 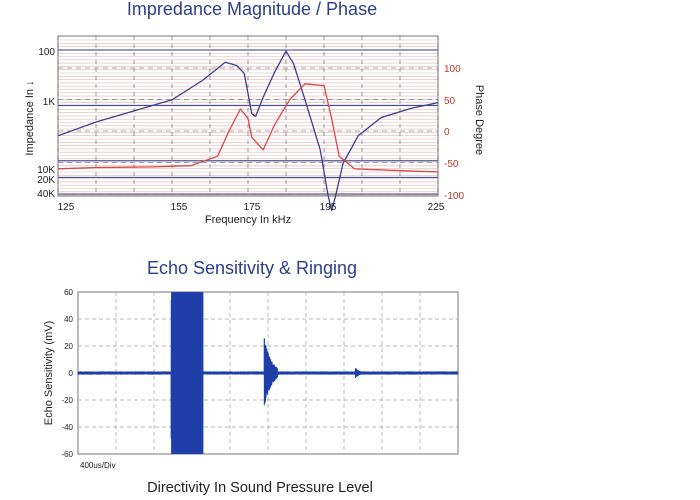 What do you see at coordinates (447, 132) in the screenshot?
I see `chart1-y-right-tick: 0` at bounding box center [447, 132].